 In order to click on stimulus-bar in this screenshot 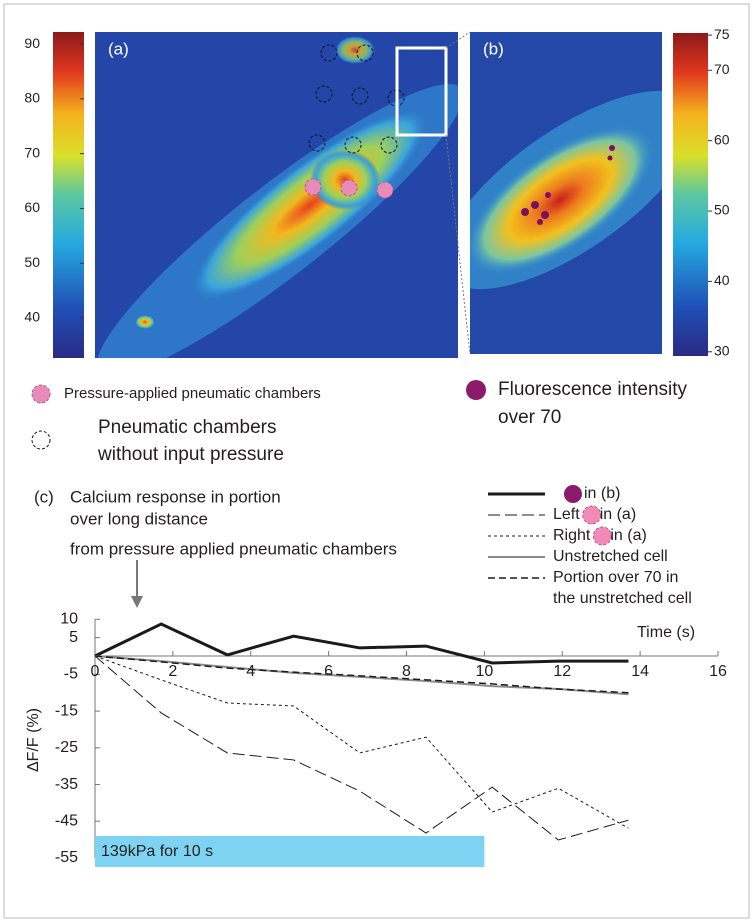, I will do `click(290, 851)`.